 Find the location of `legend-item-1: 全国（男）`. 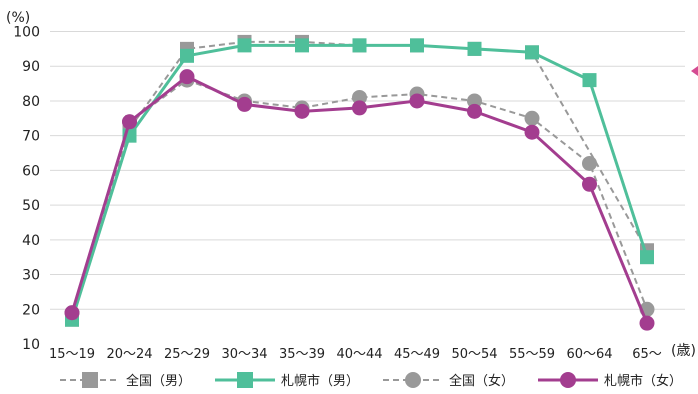

legend-item-1: 全国（男） is located at coordinates (125, 380).